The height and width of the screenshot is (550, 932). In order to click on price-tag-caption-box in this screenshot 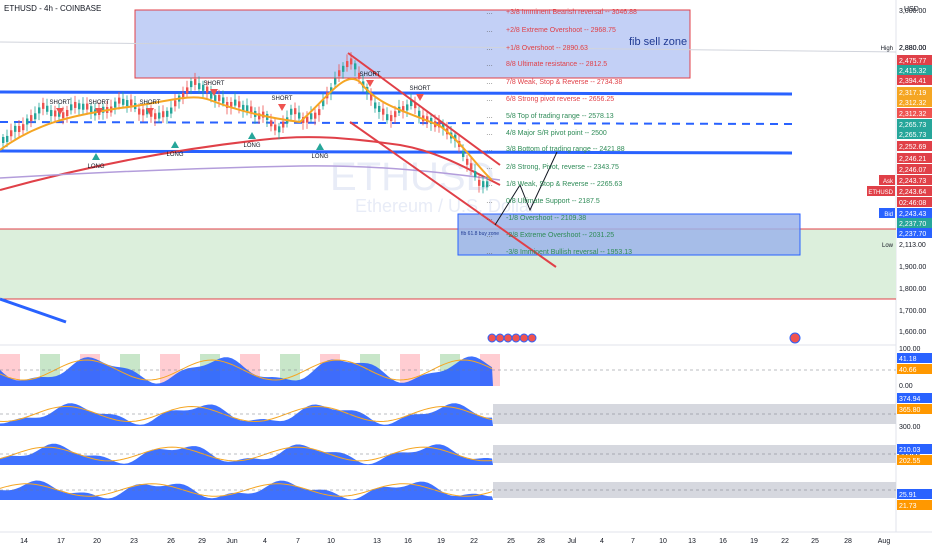, I will do `click(881, 191)`.